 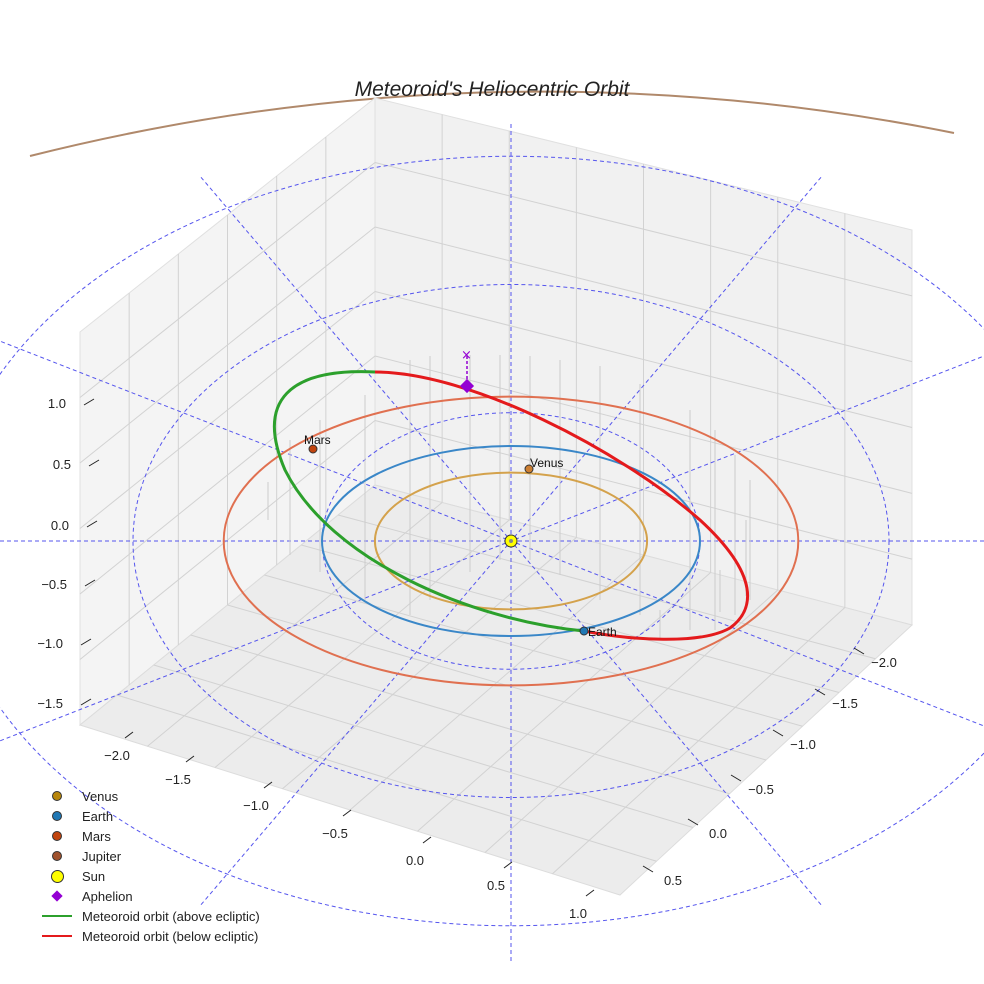 I want to click on venus-orbit, so click(x=511, y=541).